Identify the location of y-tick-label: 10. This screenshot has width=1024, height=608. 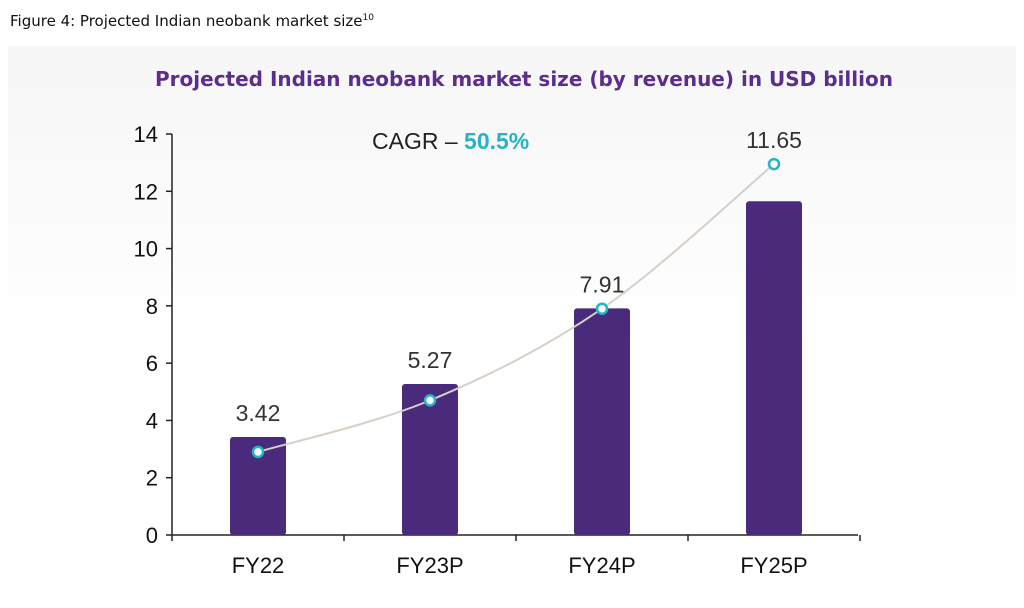
(146, 249).